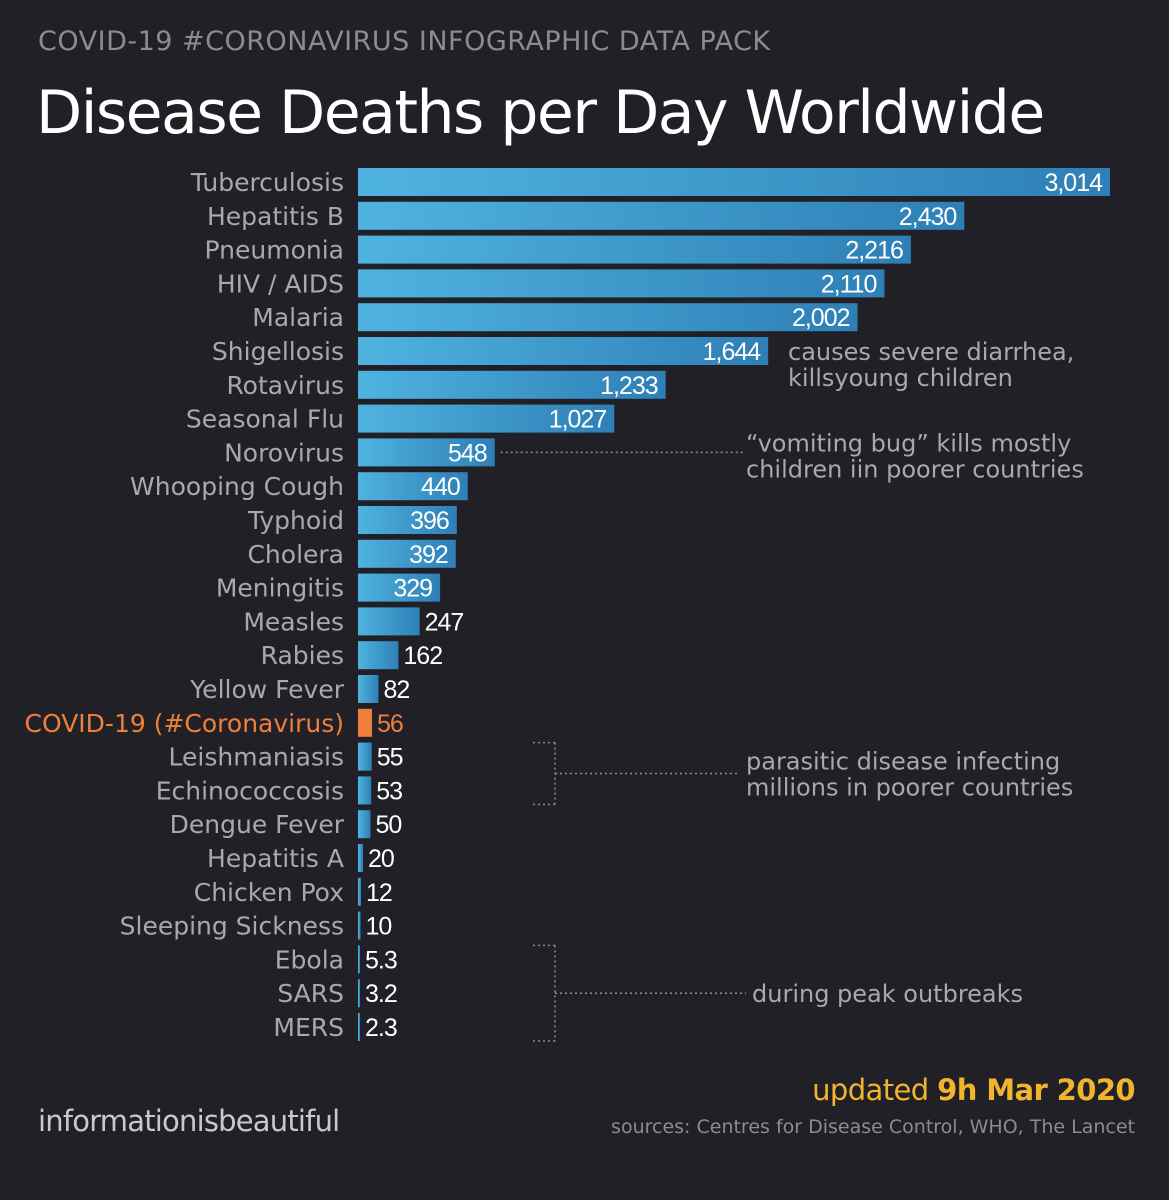 This screenshot has height=1200, width=1169. I want to click on category-label-hiv-aids: HIV / AIDS, so click(280, 283).